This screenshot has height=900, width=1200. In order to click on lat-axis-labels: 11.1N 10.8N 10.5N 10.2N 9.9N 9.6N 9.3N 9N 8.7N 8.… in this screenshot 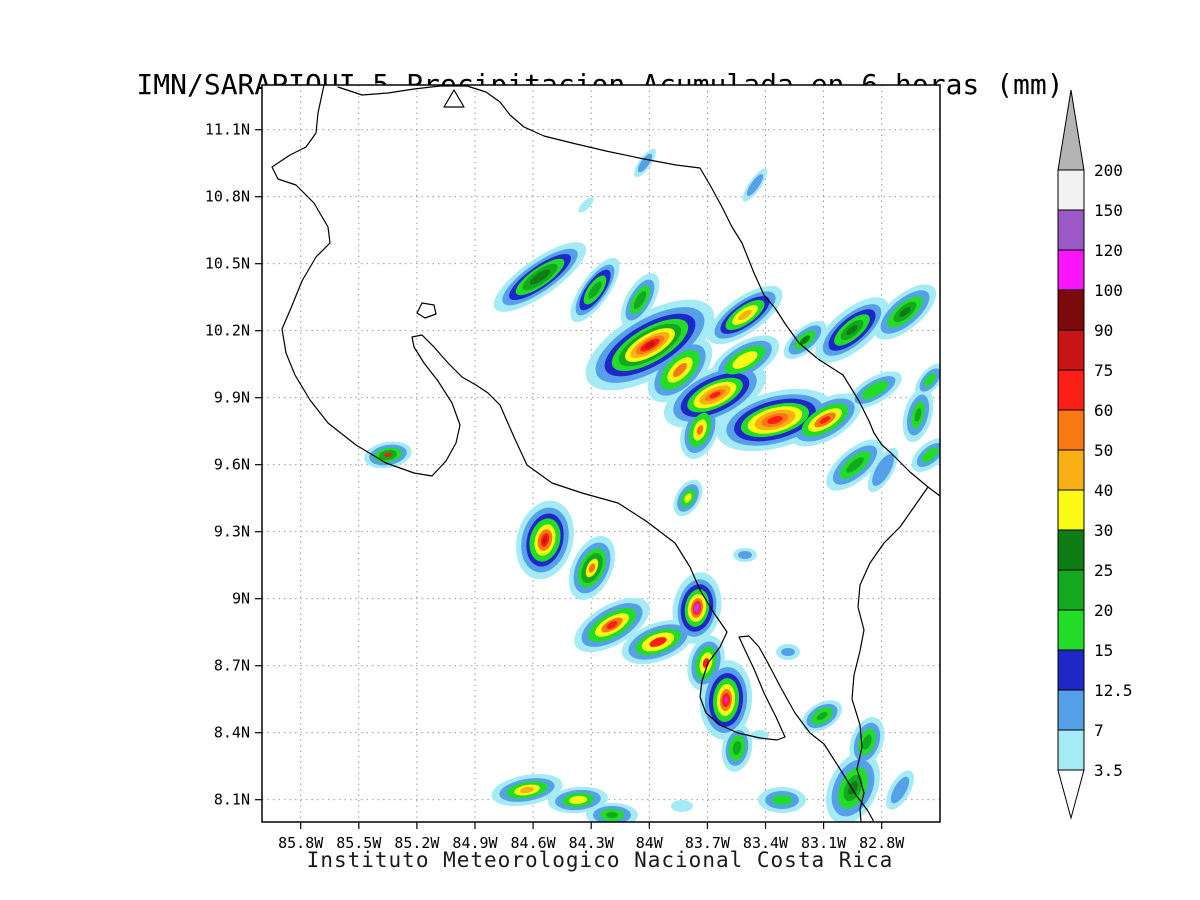, I will do `click(227, 465)`.